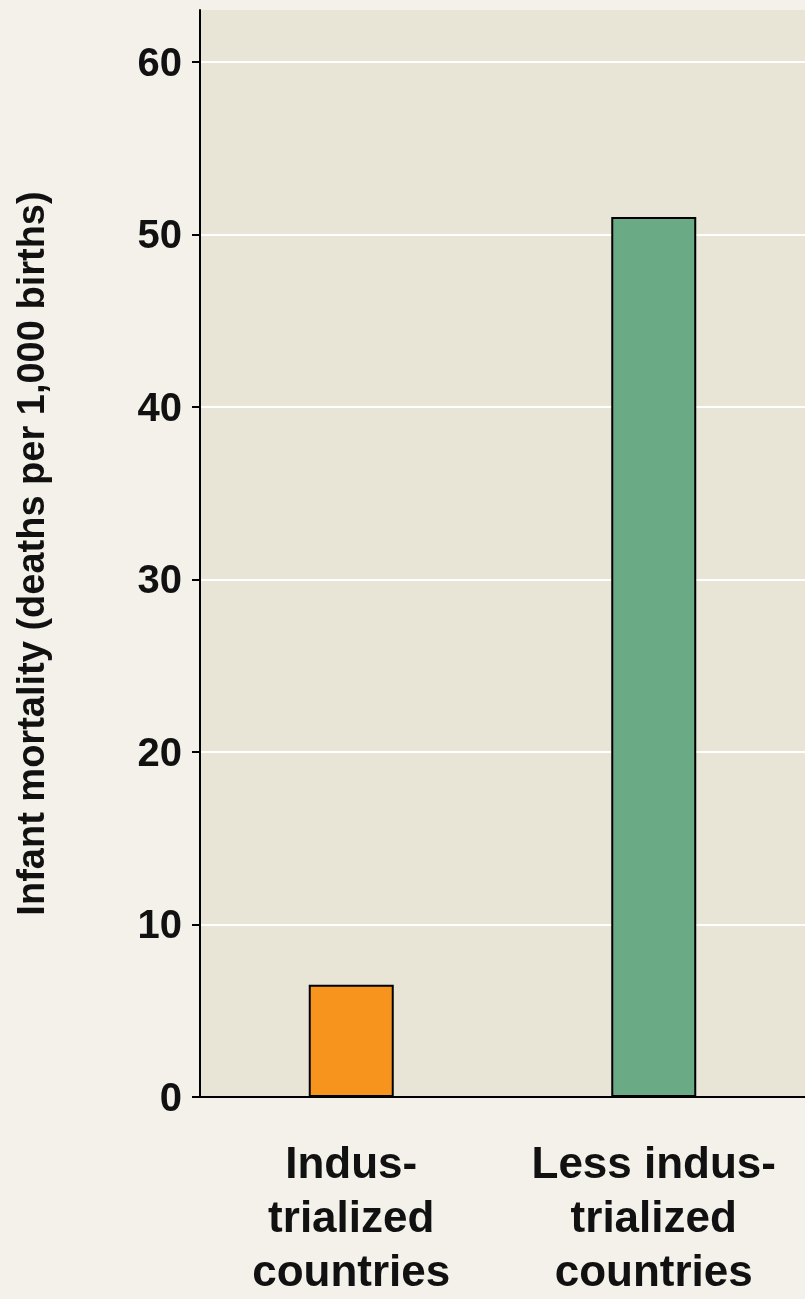  I want to click on x-tick-label: Less indus- trialized countries, so click(653, 1216).